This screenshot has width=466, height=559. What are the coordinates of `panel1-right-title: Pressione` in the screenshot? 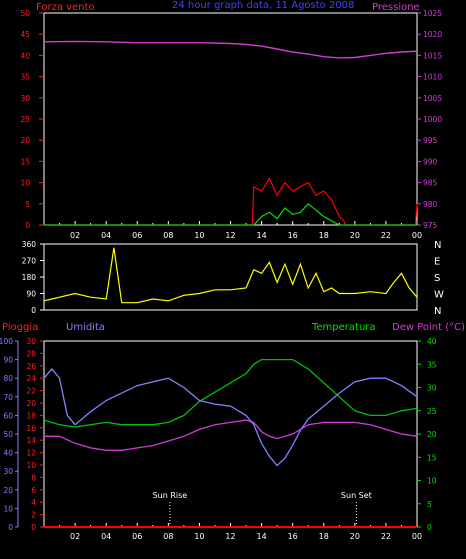 It's located at (396, 7).